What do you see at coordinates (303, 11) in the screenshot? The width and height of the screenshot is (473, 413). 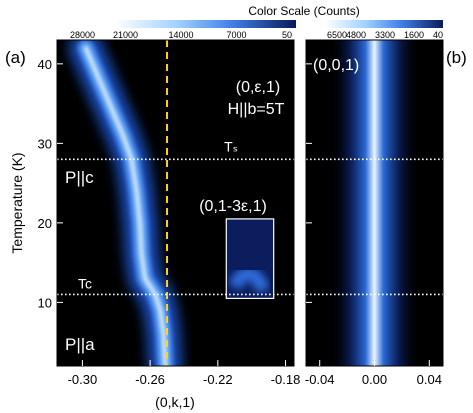 I see `colorbar-title: Color Scale (Counts)` at bounding box center [303, 11].